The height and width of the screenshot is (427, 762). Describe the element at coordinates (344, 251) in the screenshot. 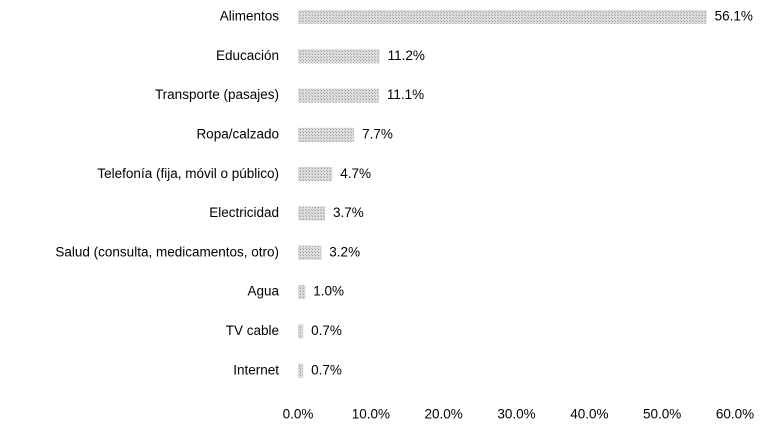

I see `data-label: 3.2%` at that location.